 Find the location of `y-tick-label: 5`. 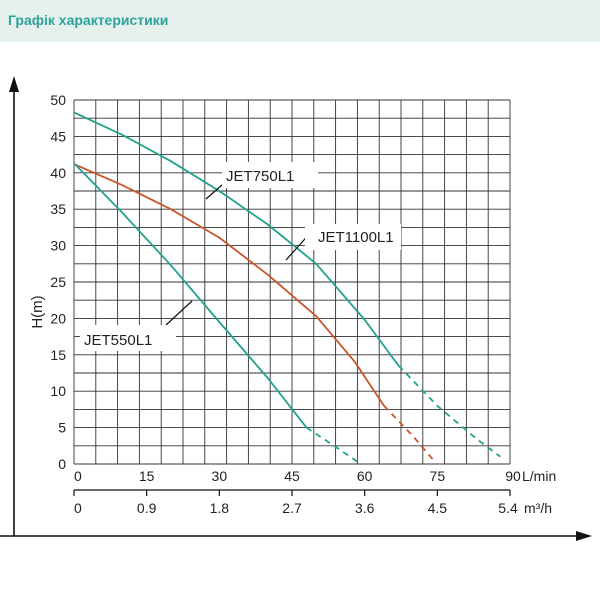

y-tick-label: 5 is located at coordinates (62, 428).